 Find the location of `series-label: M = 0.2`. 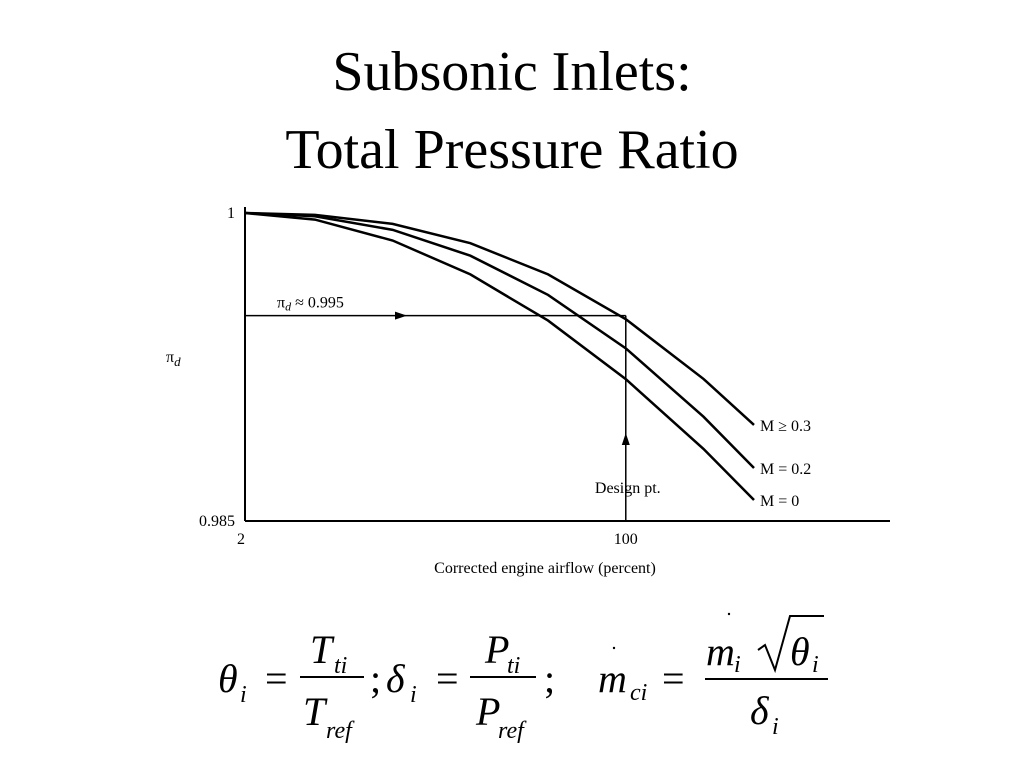

series-label: M = 0.2 is located at coordinates (785, 469).